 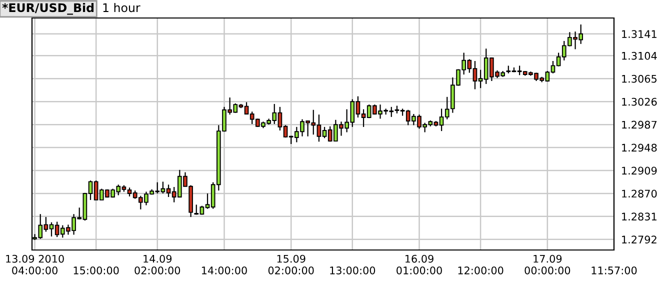 I want to click on x-tick-label: 14:00:00, so click(x=224, y=270).